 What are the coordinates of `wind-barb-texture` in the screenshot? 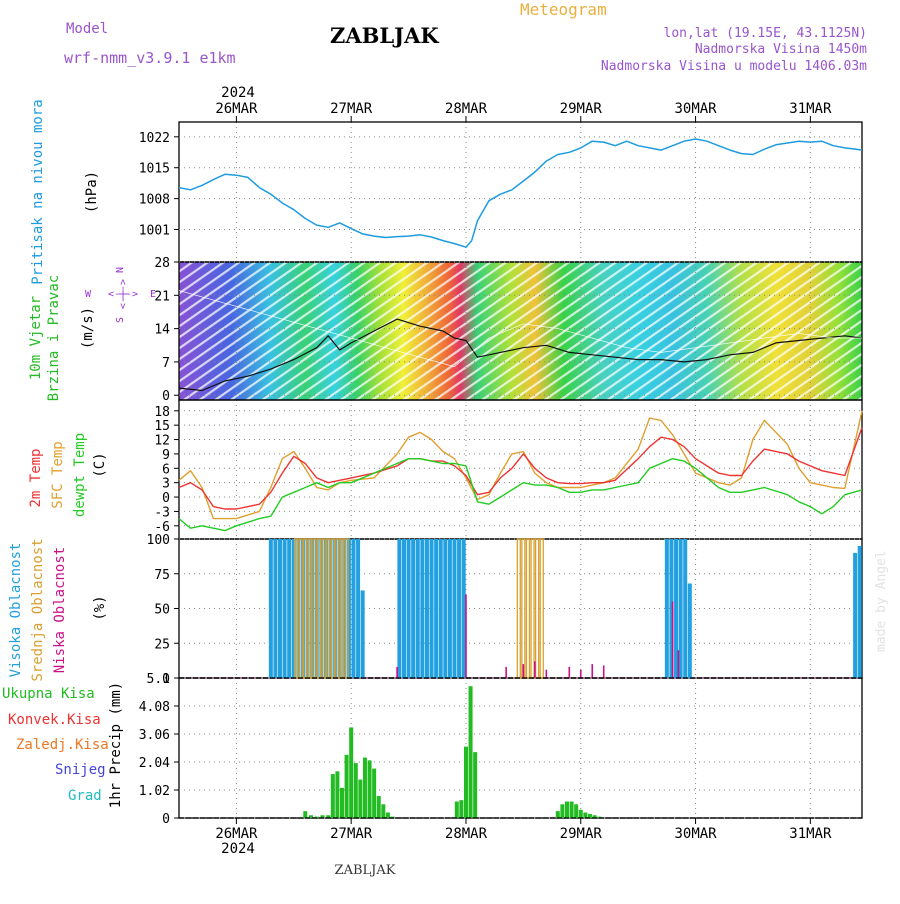 It's located at (520, 331).